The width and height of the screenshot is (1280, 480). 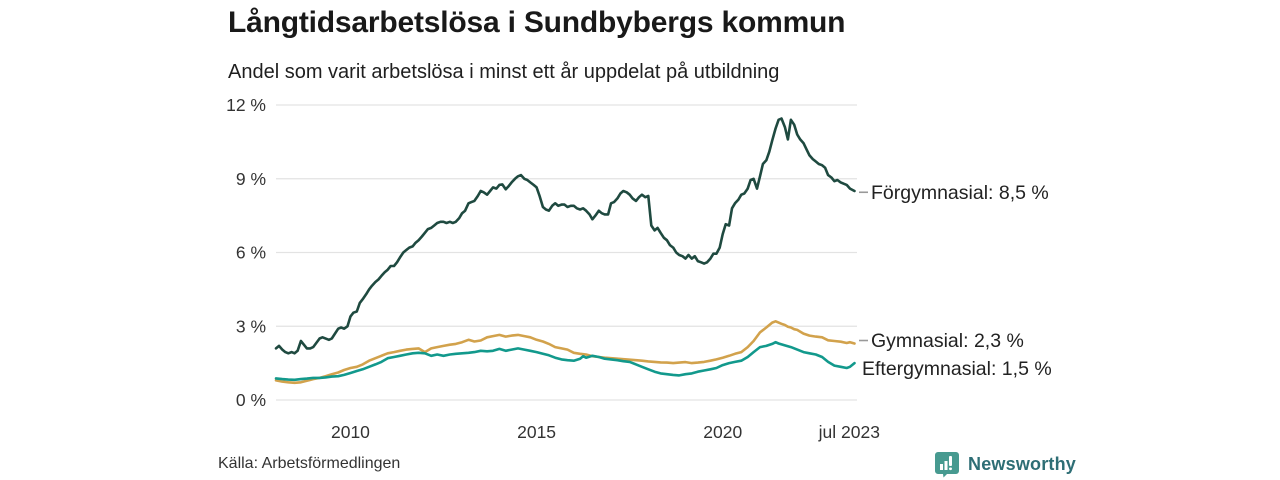 What do you see at coordinates (722, 432) in the screenshot?
I see `x-tick-label: 2020` at bounding box center [722, 432].